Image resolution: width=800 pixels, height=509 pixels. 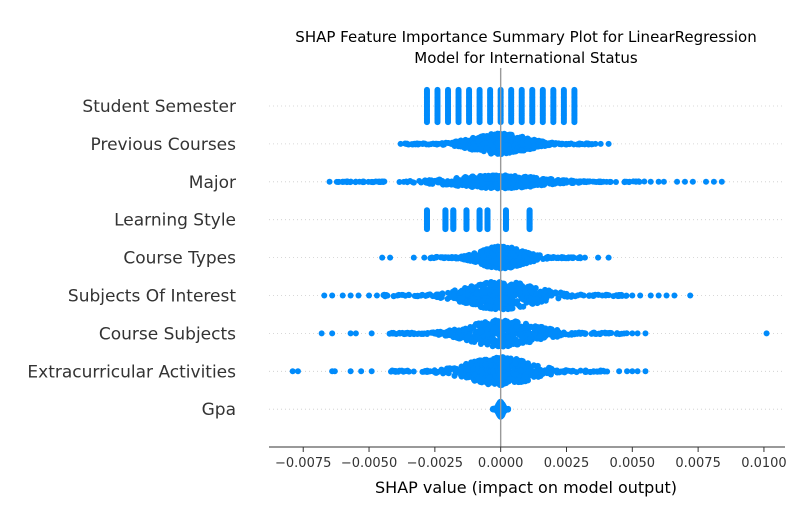 What do you see at coordinates (164, 145) in the screenshot?
I see `feature-label: Previous Courses` at bounding box center [164, 145].